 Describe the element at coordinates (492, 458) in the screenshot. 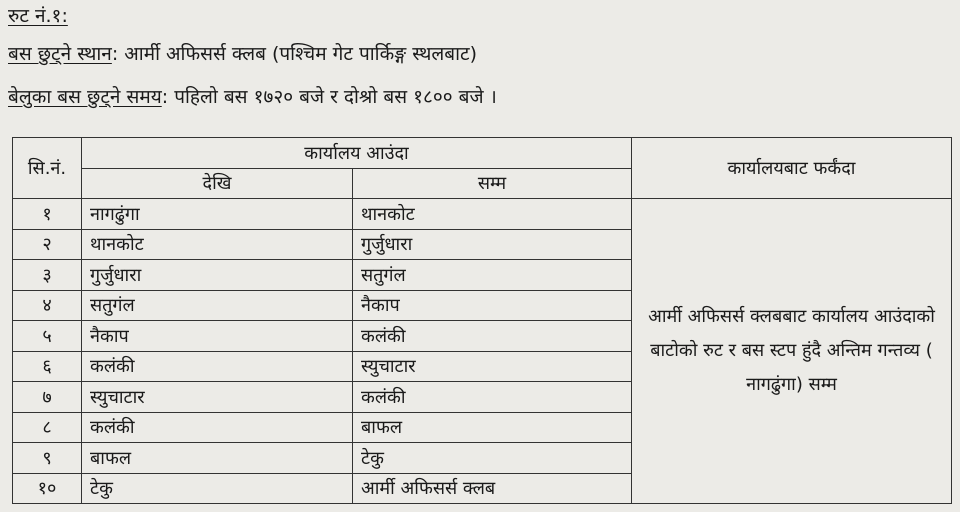

I see `to-cell: टेकु` at that location.